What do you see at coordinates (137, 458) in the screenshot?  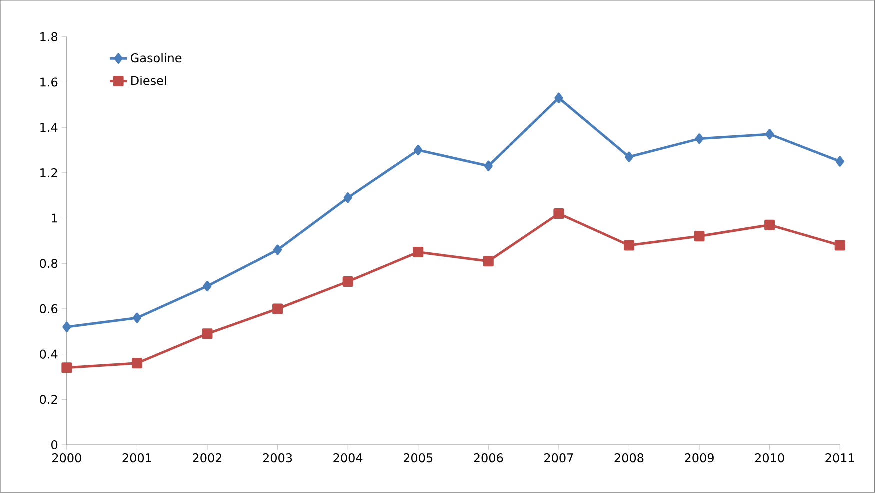 I see `x-tick-label: 2001` at bounding box center [137, 458].